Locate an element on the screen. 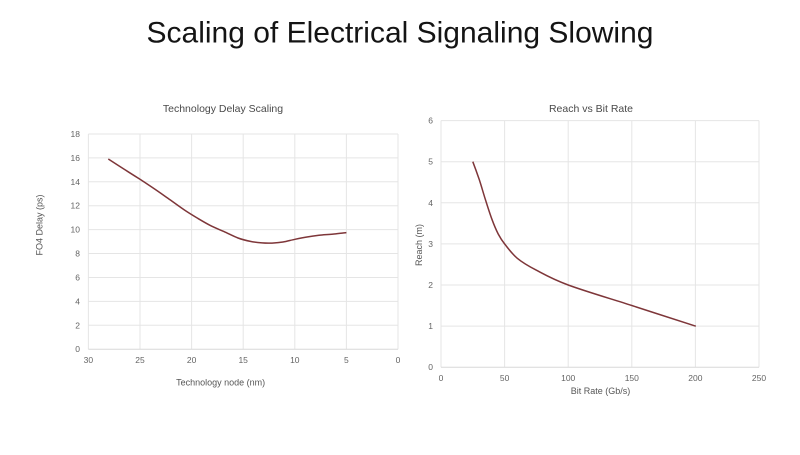 This screenshot has height=455, width=800. svg-text: 15 is located at coordinates (243, 360).